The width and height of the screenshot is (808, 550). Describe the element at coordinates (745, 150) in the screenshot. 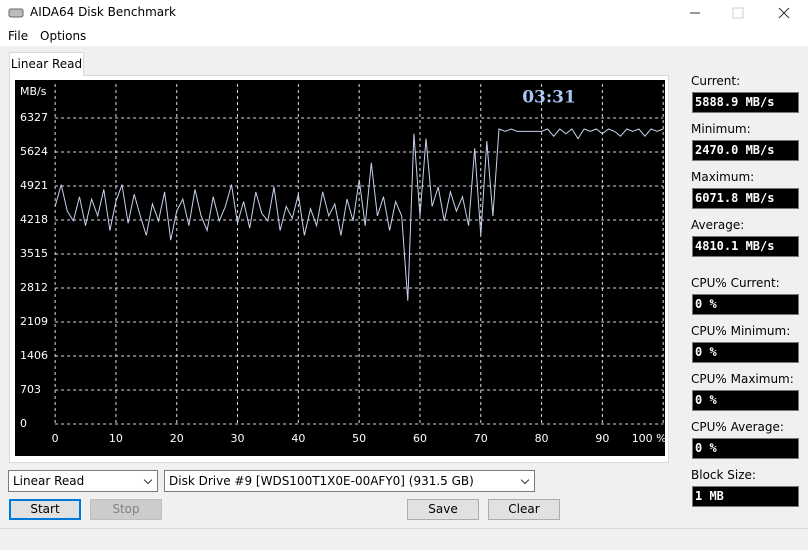

I see `stat-value: 2470.0 MB/s` at that location.